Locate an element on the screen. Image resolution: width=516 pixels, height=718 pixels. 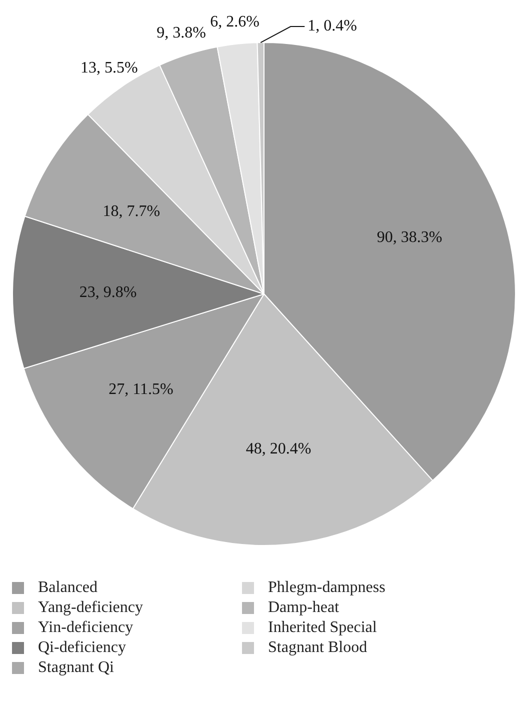
data-label: 18, 7.7% is located at coordinates (131, 211).